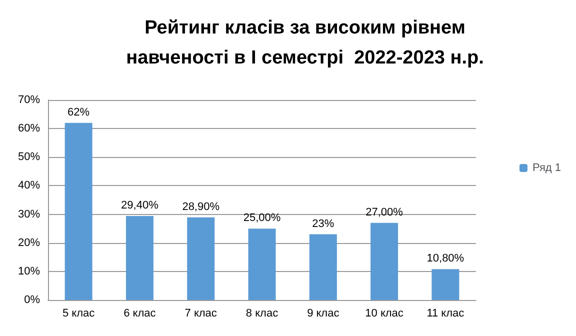 The height and width of the screenshot is (336, 576). Describe the element at coordinates (262, 314) in the screenshot. I see `x-tick-label: 8 клас` at that location.